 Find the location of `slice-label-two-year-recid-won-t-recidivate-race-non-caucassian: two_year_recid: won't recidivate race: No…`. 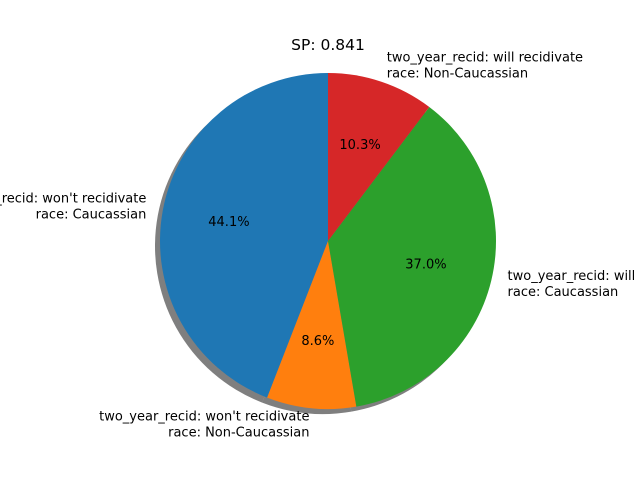

slice-label-two-year-recid-won-t-recidivate-race-non-caucassian: two_year_recid: won't recidivate race: No… is located at coordinates (204, 424).